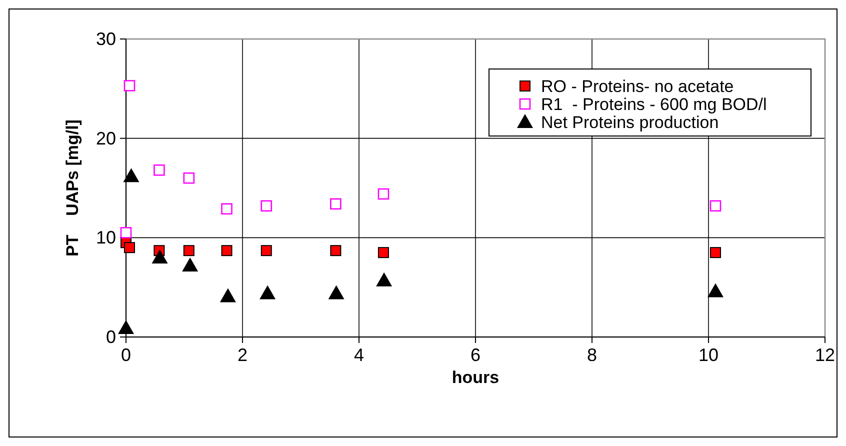  Describe the element at coordinates (106, 39) in the screenshot. I see `y-tick-label: 30` at that location.